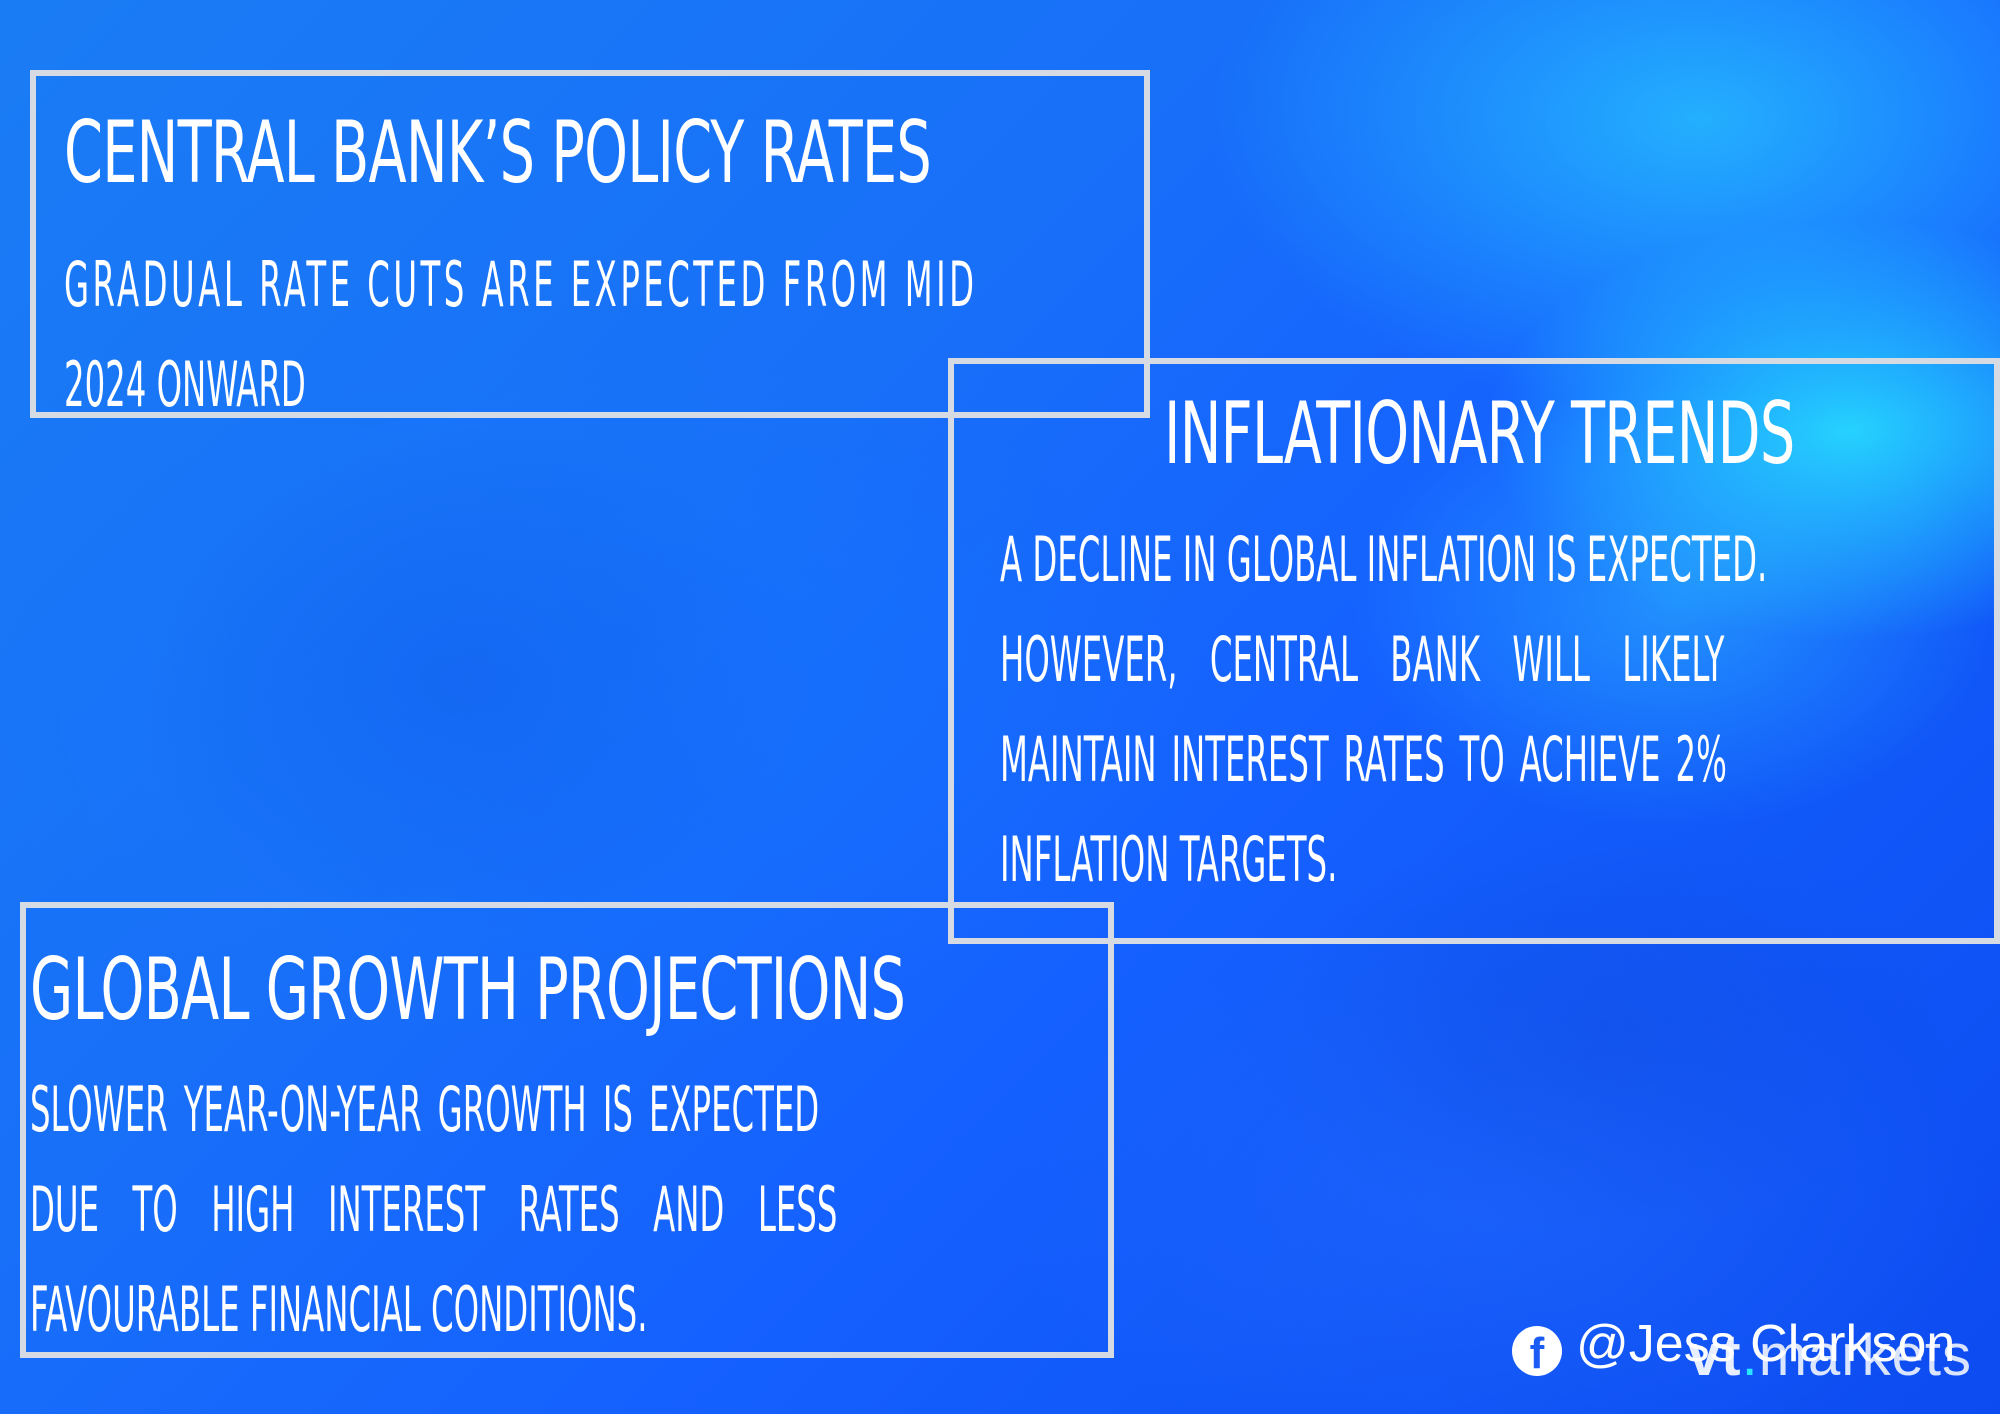 Image resolution: width=2000 pixels, height=1414 pixels. Describe the element at coordinates (1715, 1355) in the screenshot. I see `brand-prefix: vt` at that location.